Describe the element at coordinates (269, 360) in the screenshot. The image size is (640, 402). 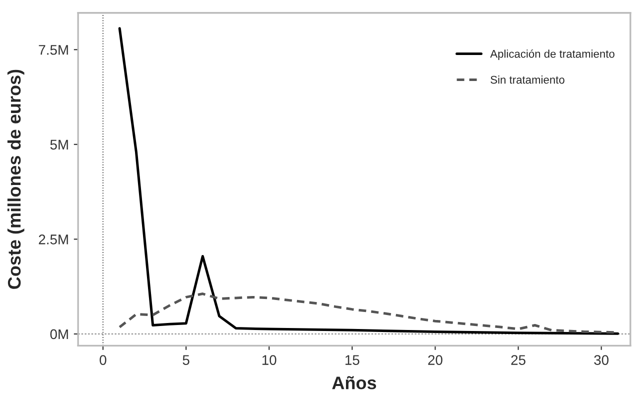
I see `x-tick-label: 10` at that location.